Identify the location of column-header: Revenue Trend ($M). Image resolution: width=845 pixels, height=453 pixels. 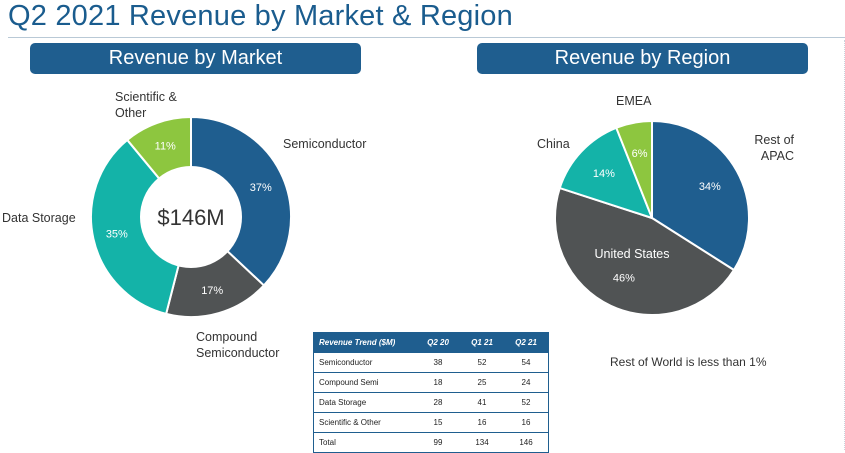
(364, 342).